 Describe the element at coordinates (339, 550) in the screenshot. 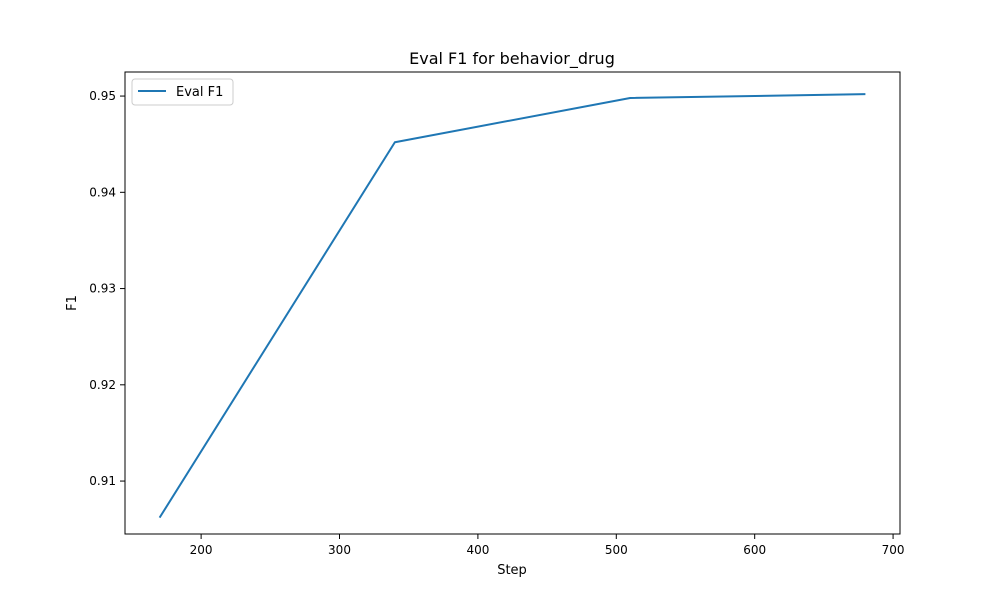

I see `x-tick-label: 300` at that location.